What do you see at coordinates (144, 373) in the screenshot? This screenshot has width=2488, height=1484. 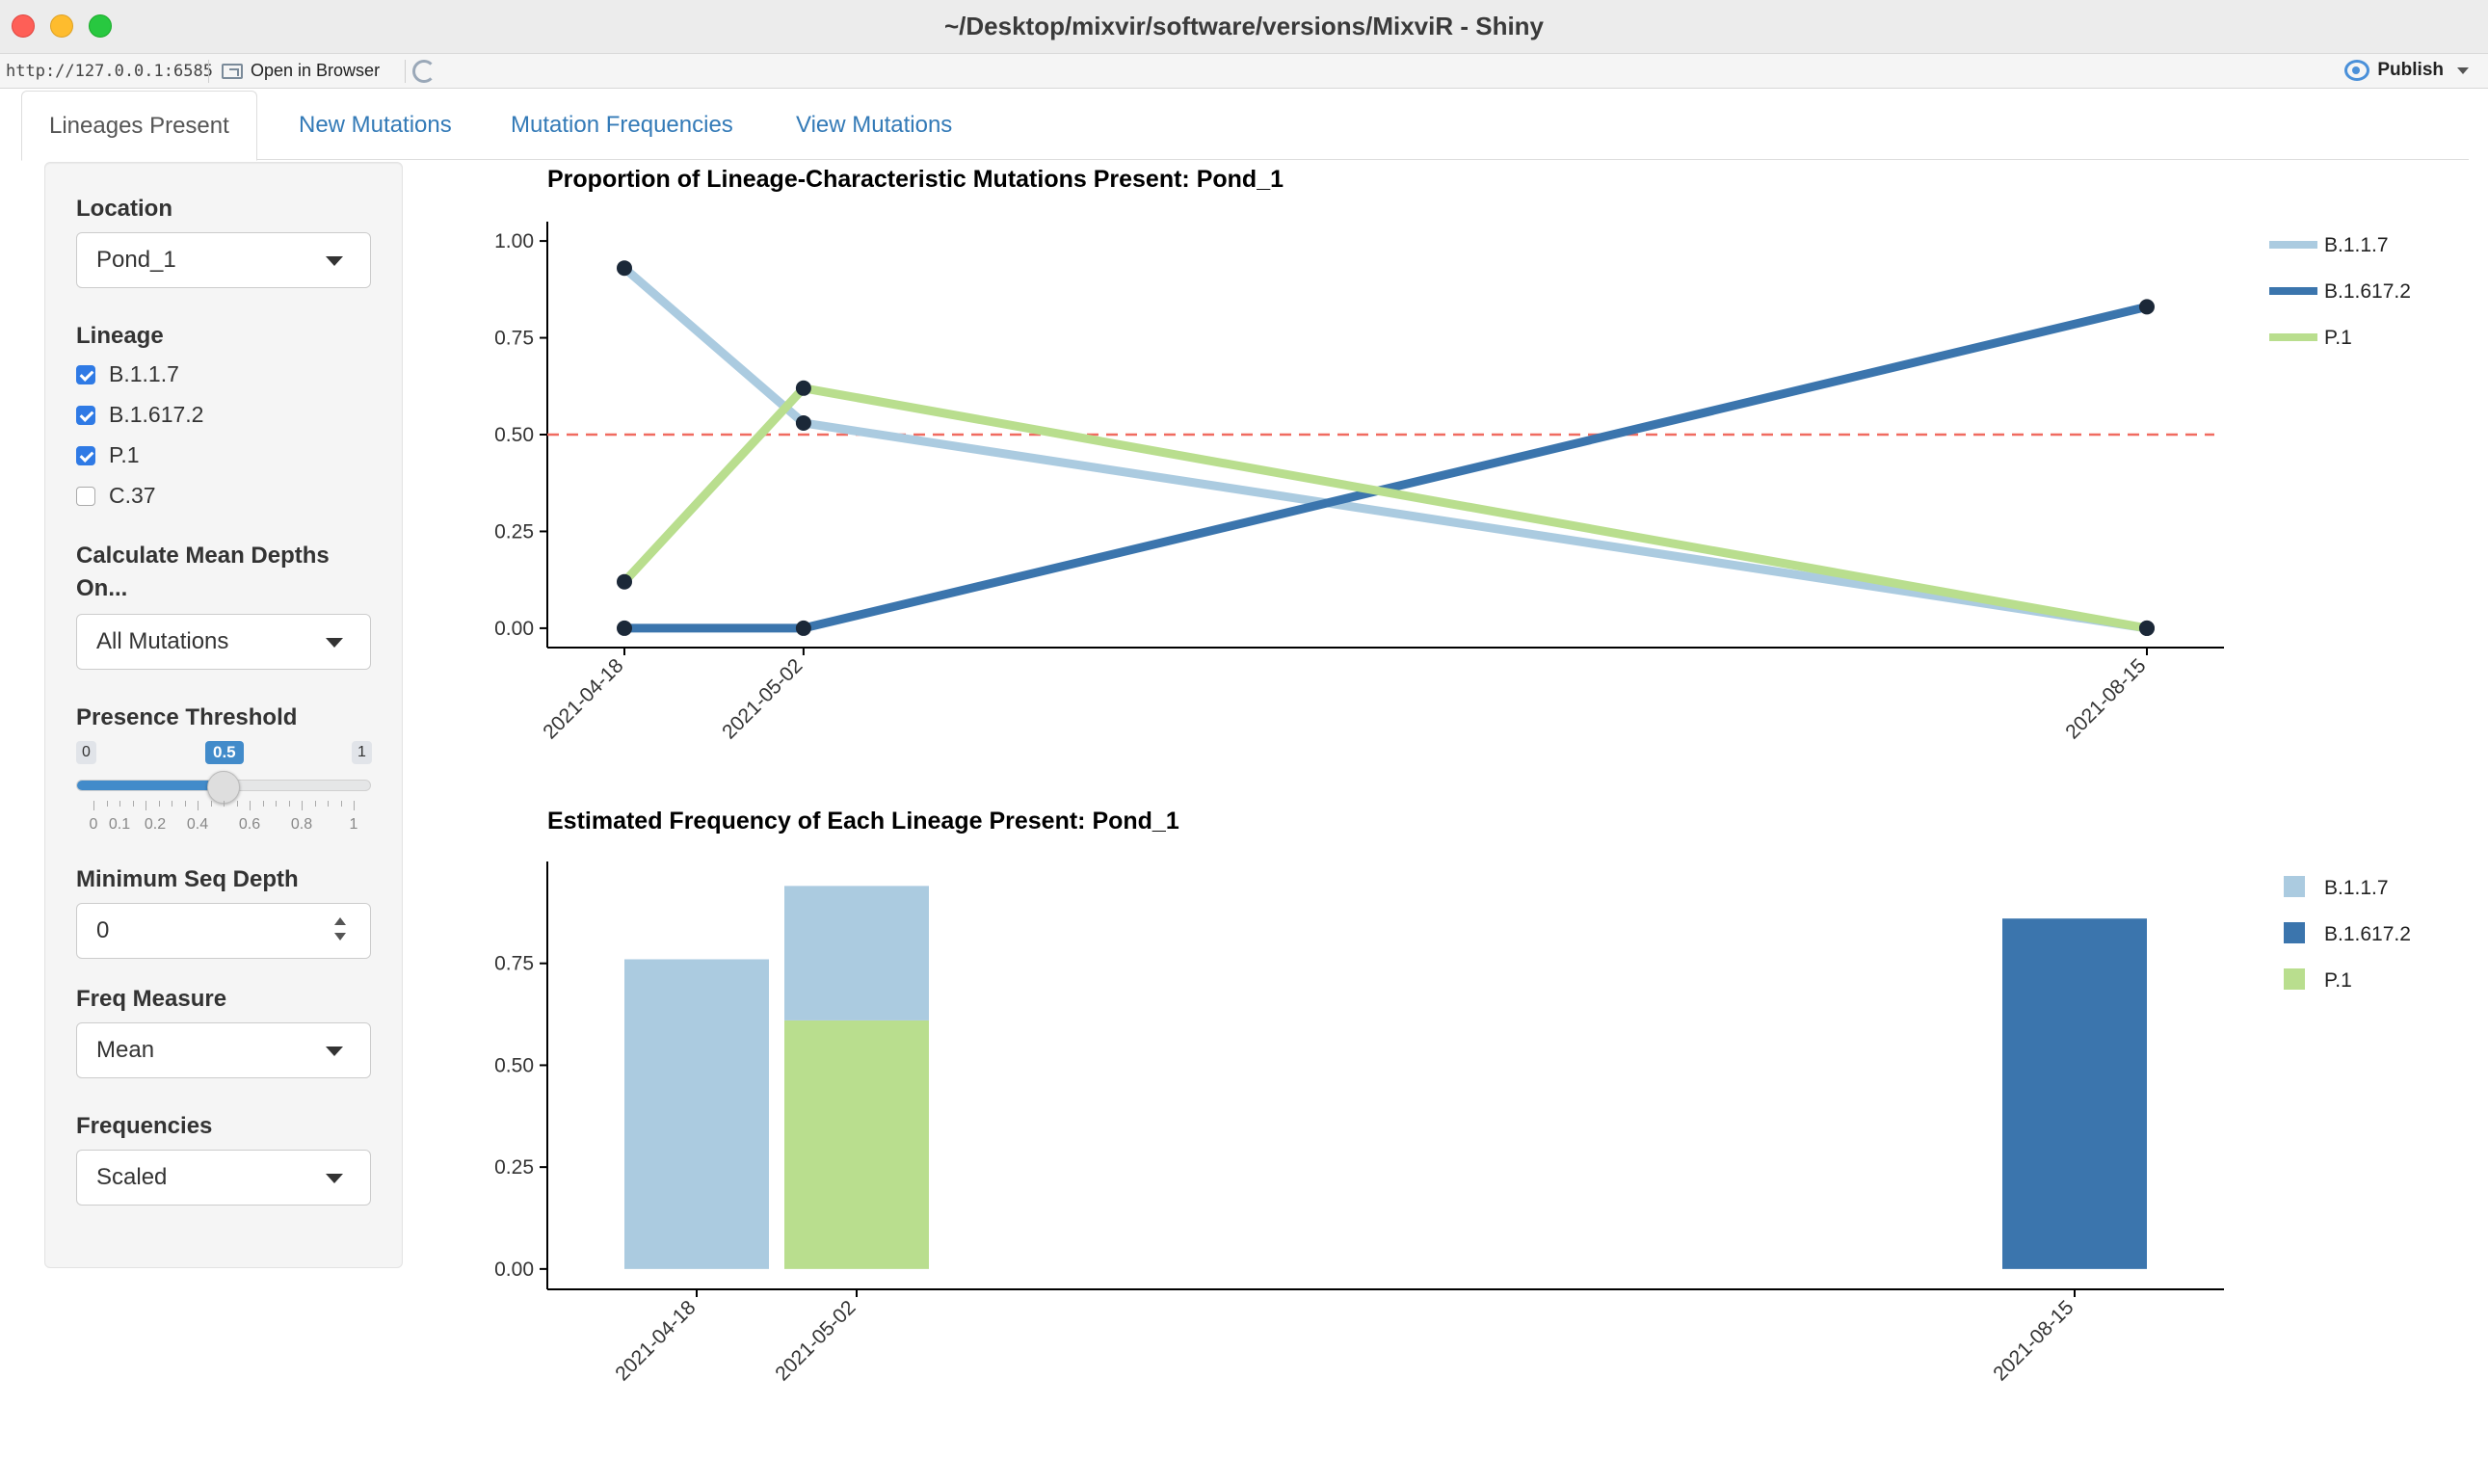 I see `lineage-checkbox-label: B.1.1.7` at bounding box center [144, 373].